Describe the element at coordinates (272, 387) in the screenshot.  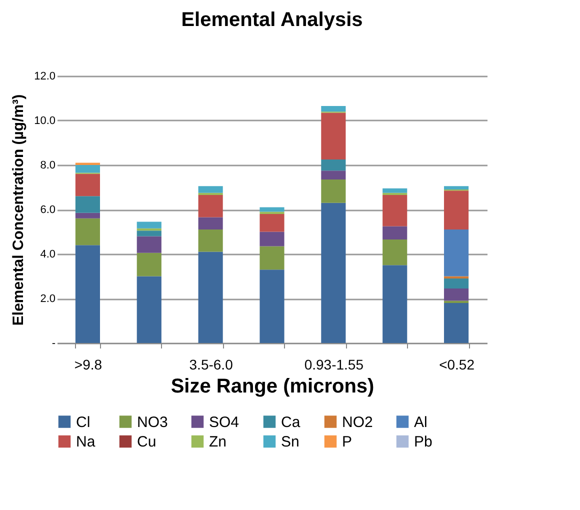
I see `x-axis-title: Size Range (microns)` at that location.